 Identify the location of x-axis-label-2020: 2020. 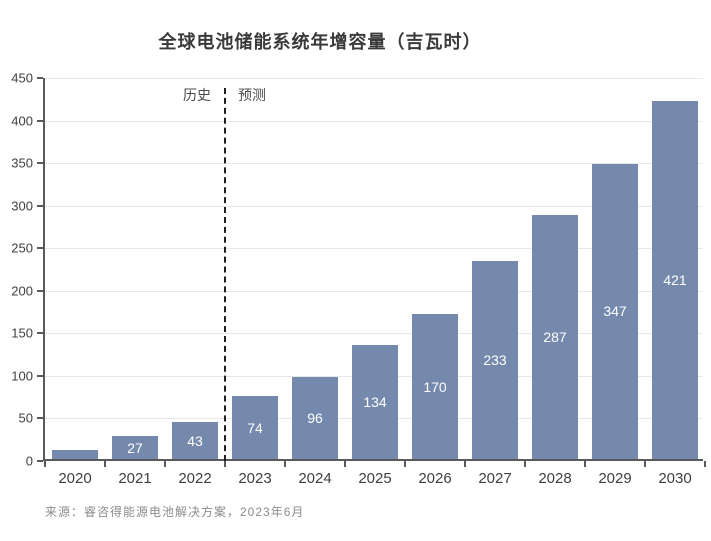
(75, 478).